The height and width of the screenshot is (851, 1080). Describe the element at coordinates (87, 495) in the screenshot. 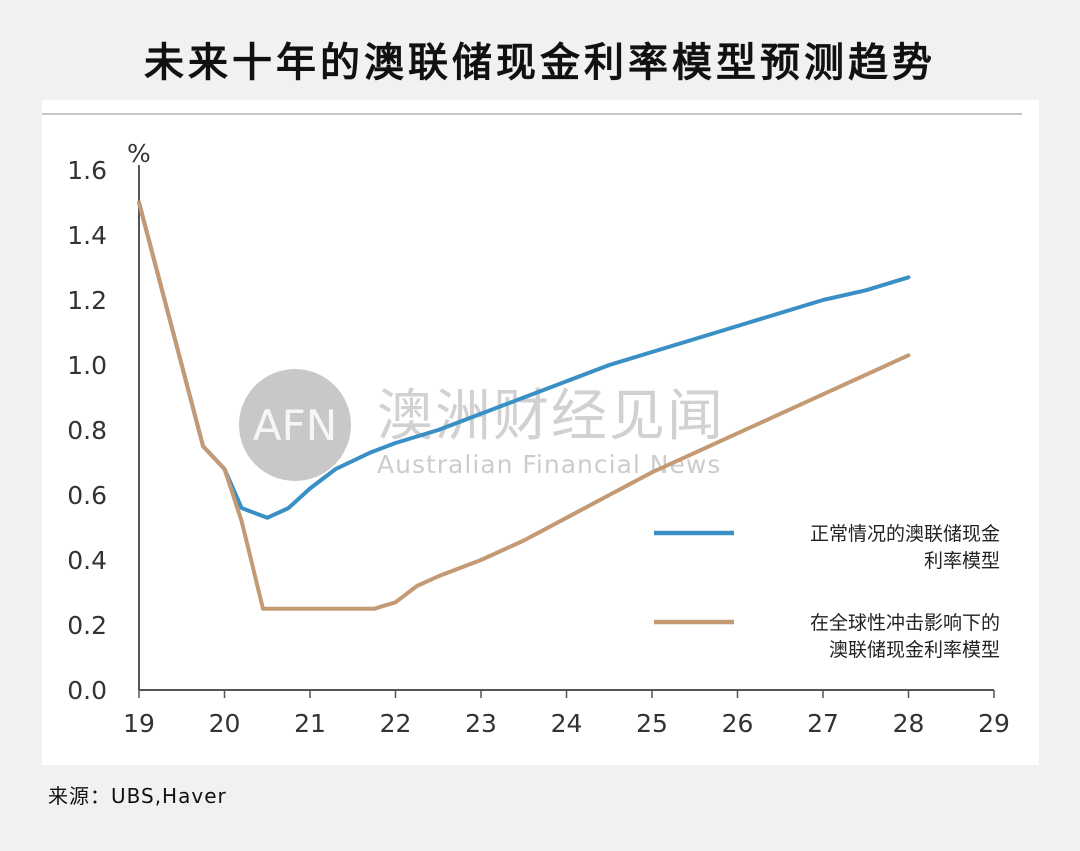

I see `y-tick-label: 0.6` at that location.